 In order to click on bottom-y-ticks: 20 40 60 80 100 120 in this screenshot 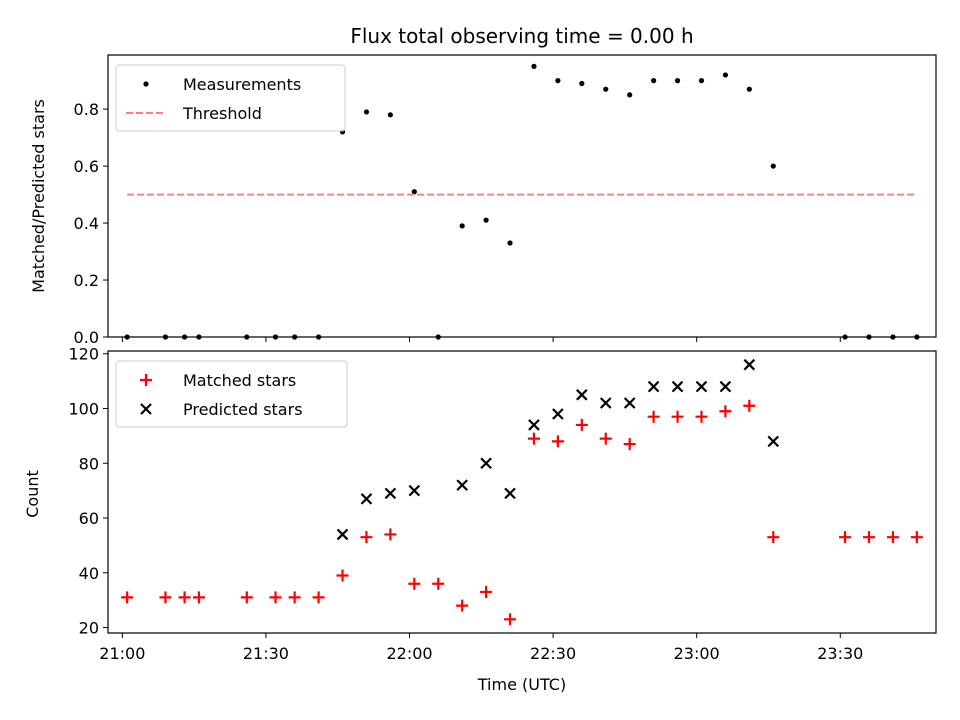, I will do `click(88, 491)`.